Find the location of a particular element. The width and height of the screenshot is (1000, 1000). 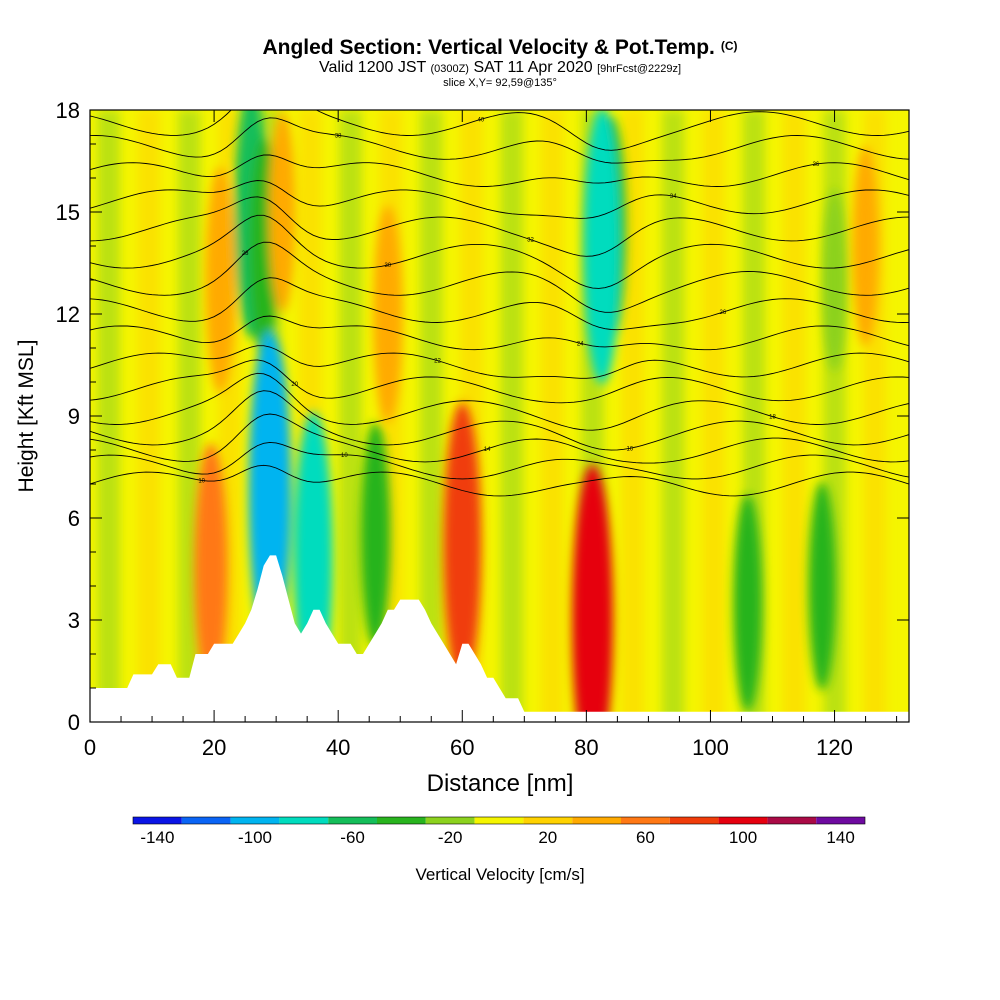

colorbar-frame is located at coordinates (499, 820).